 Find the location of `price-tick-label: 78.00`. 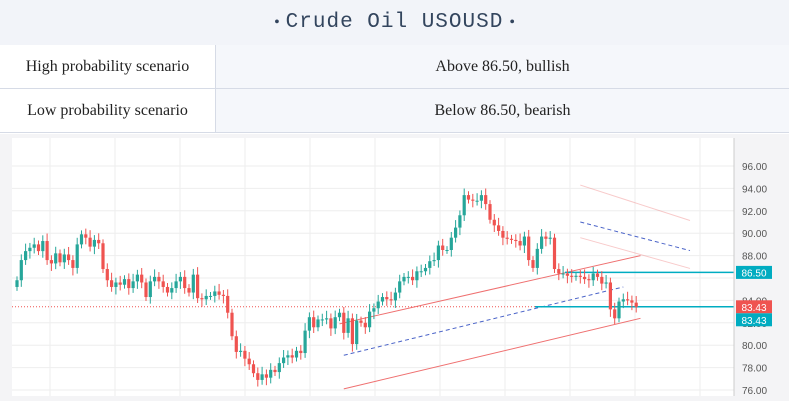

price-tick-label: 78.00 is located at coordinates (754, 369).